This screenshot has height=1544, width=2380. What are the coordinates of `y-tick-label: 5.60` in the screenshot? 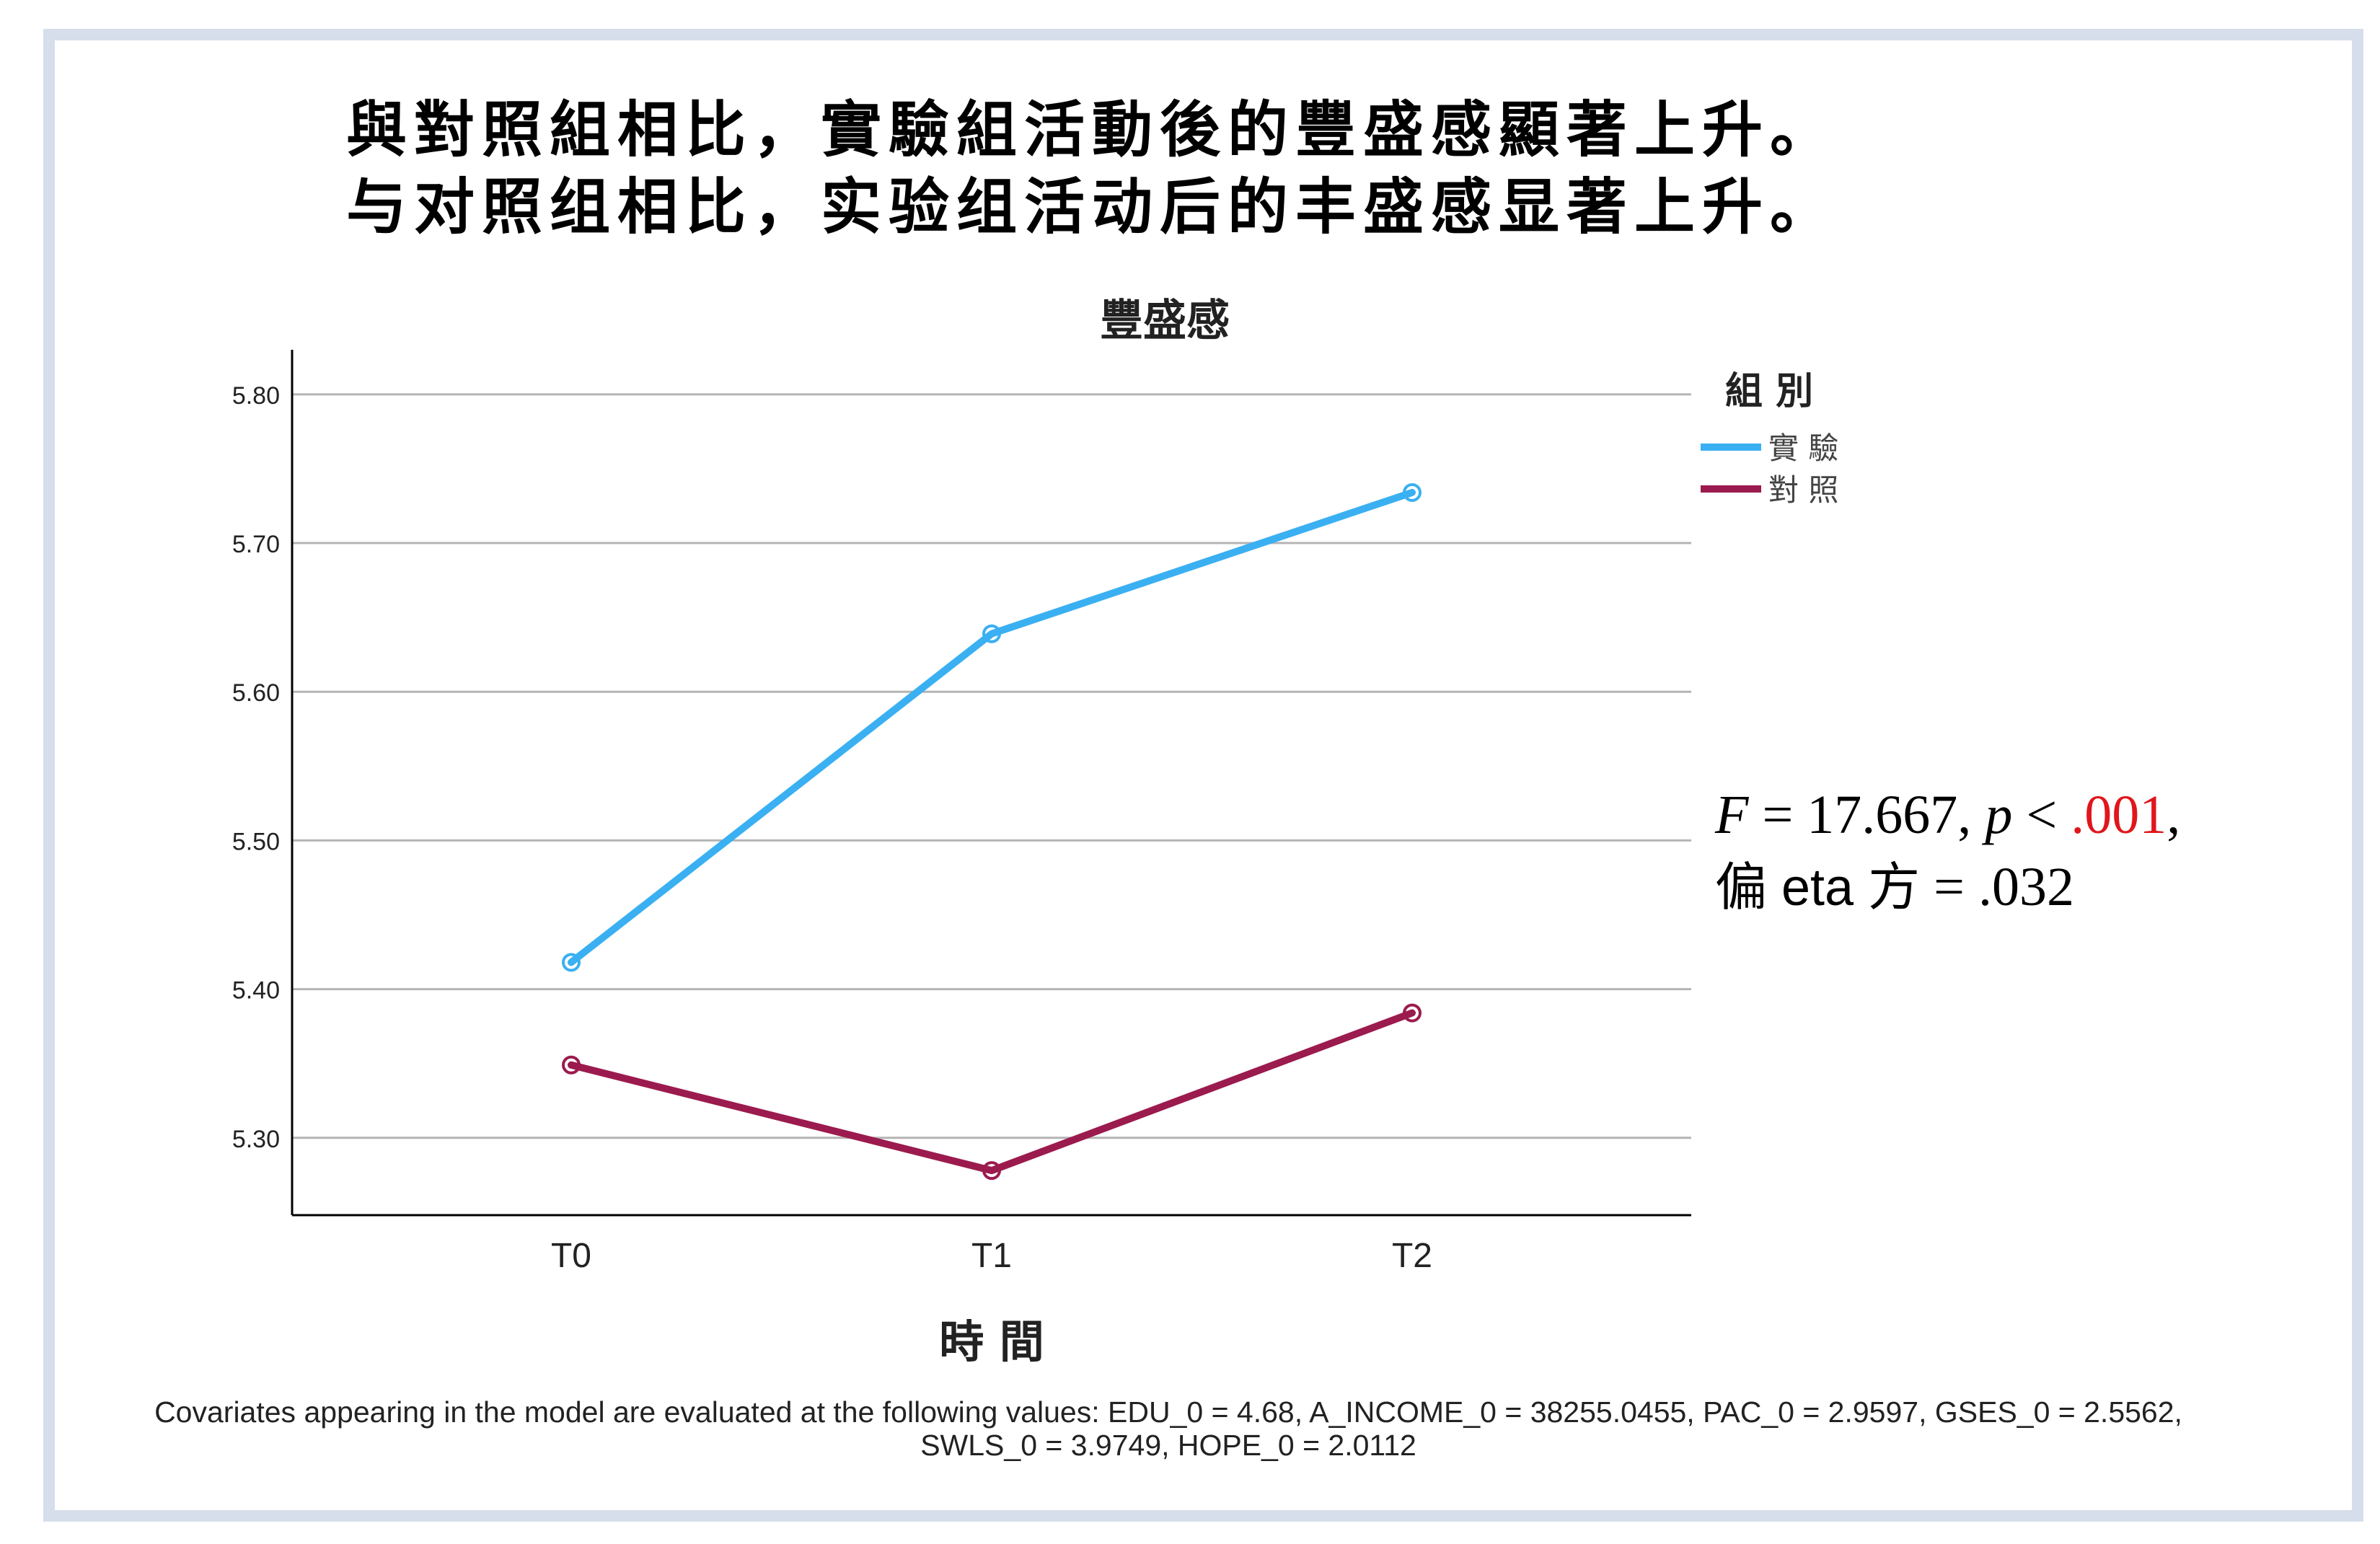 It's located at (256, 693).